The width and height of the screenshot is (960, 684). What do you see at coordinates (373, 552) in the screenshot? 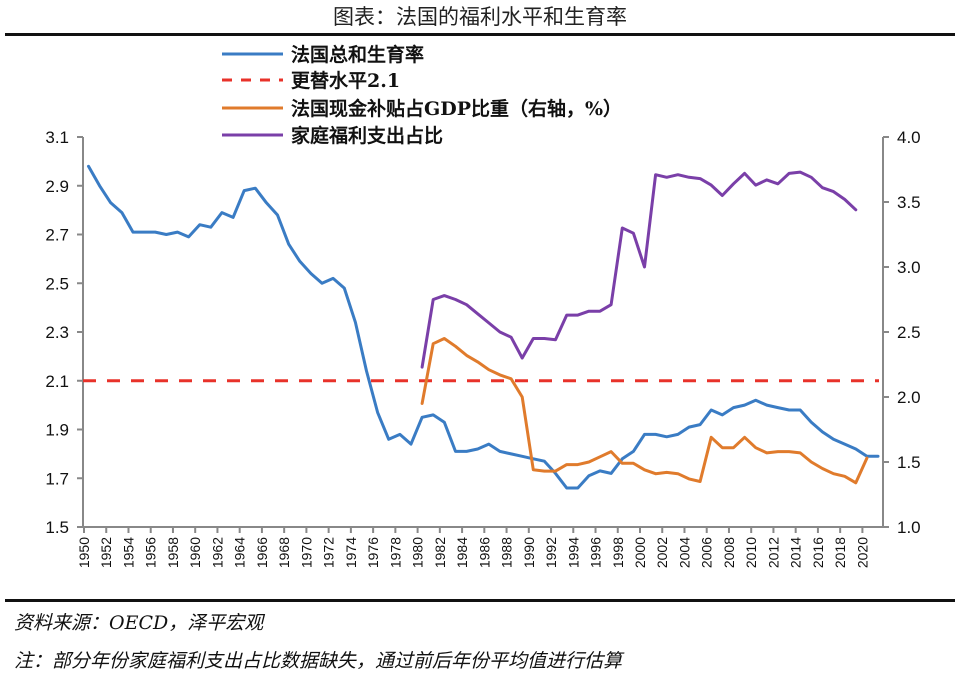
I see `x-tick-label: 1976` at bounding box center [373, 552].